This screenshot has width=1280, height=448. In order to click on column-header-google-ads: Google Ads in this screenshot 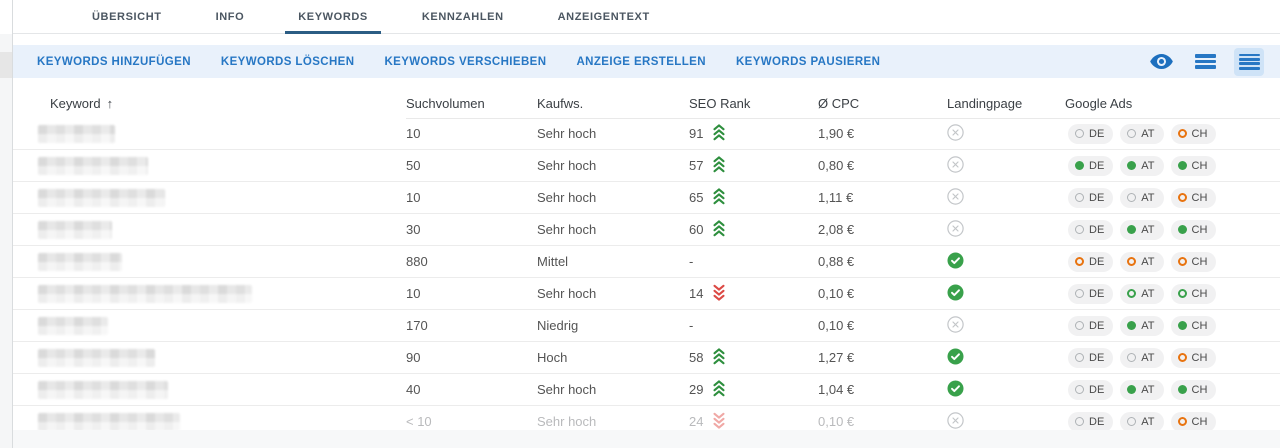, I will do `click(1099, 103)`.